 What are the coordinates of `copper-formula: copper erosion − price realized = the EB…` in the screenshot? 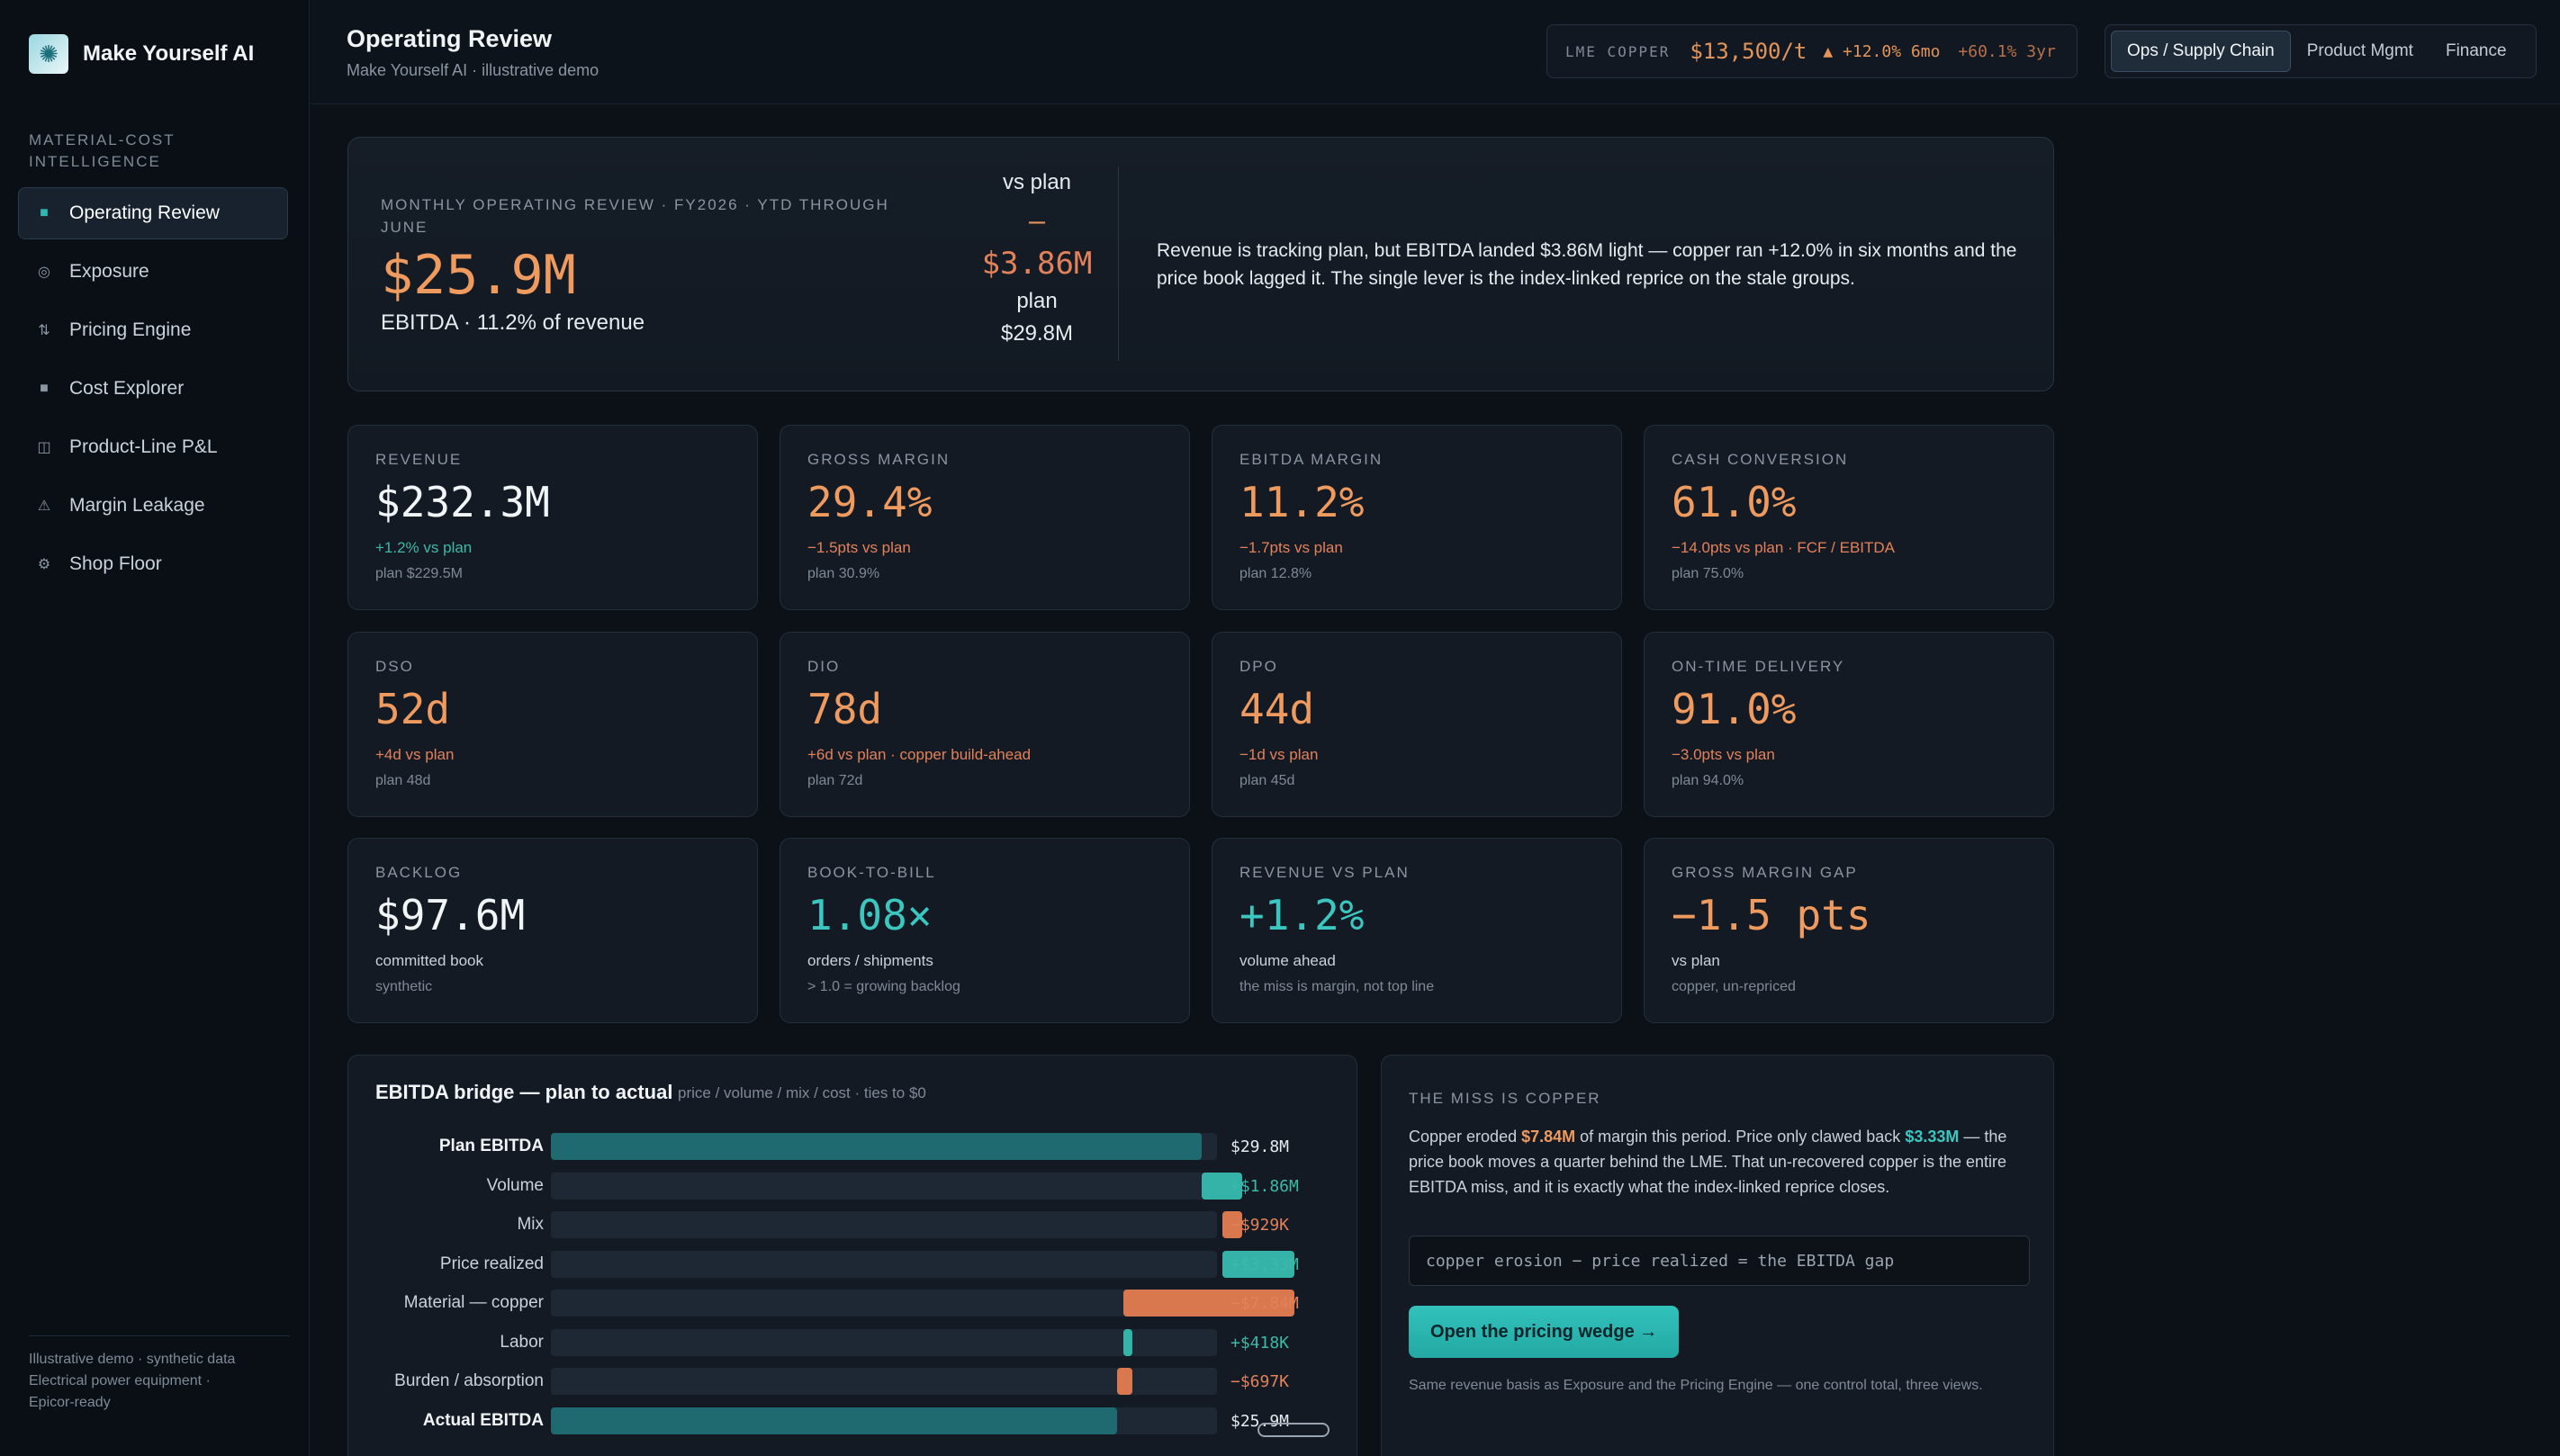 It's located at (1719, 1261).